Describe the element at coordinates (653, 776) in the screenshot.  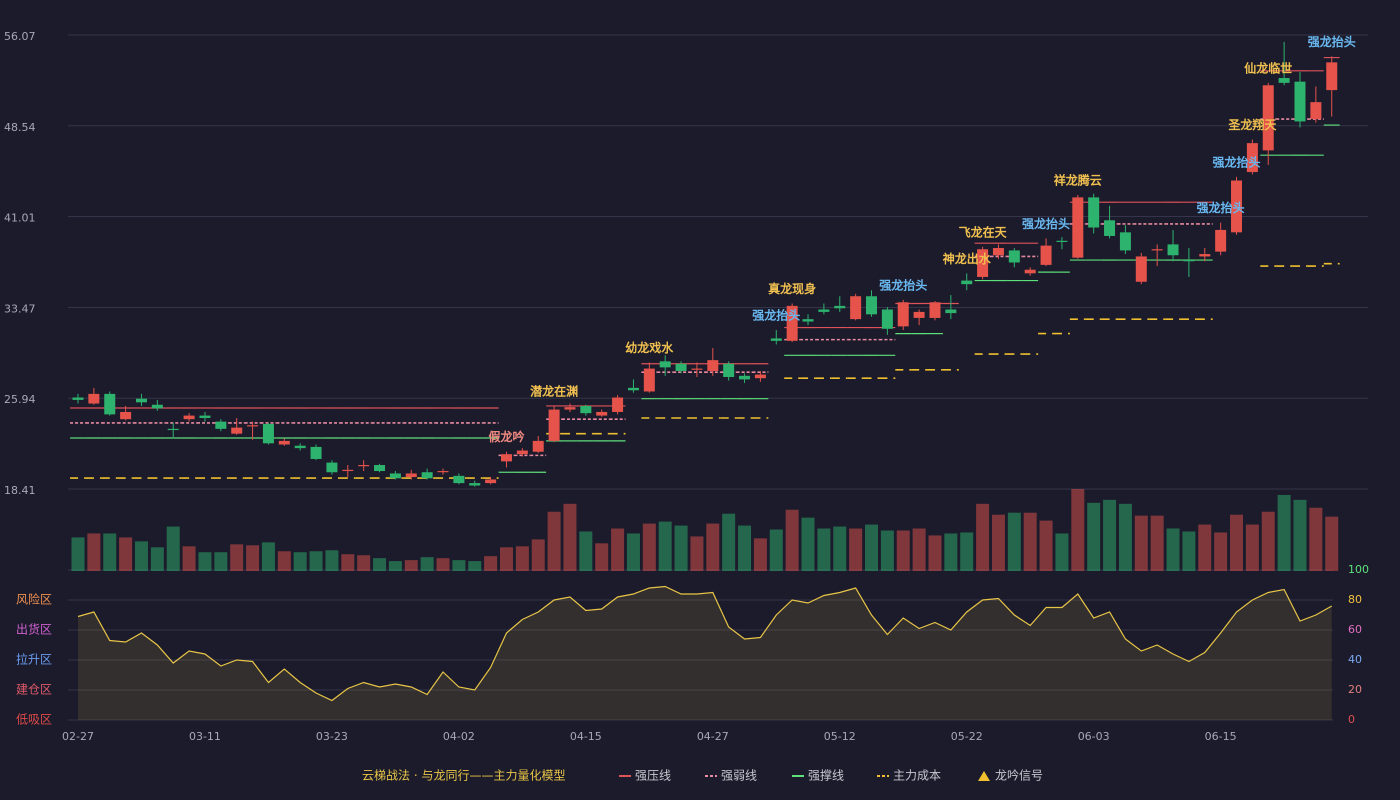
I see `legend-label: 强压线` at that location.